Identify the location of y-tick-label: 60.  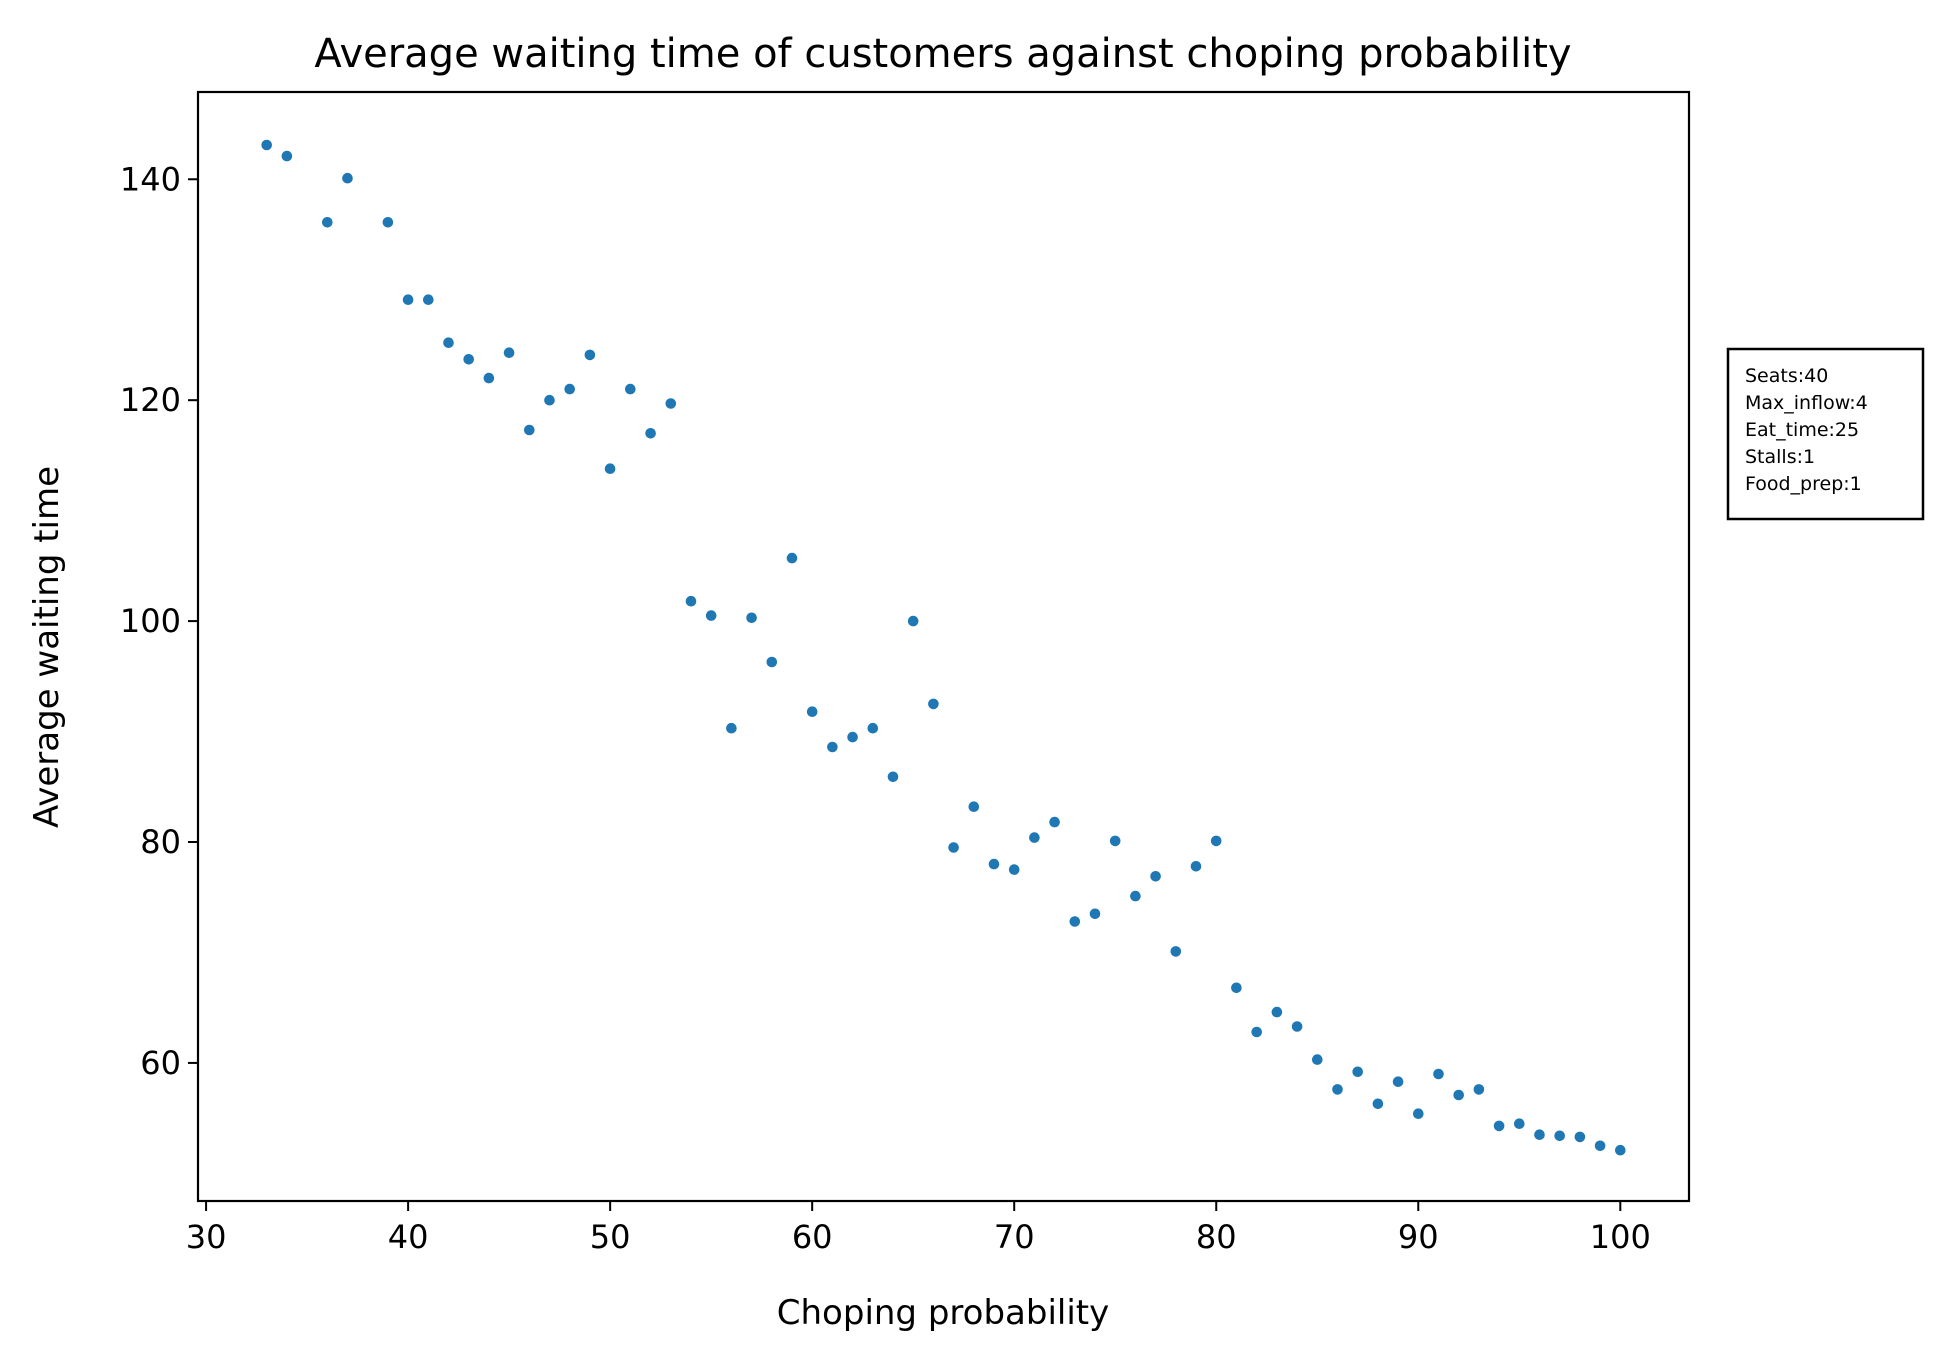
(160, 1063).